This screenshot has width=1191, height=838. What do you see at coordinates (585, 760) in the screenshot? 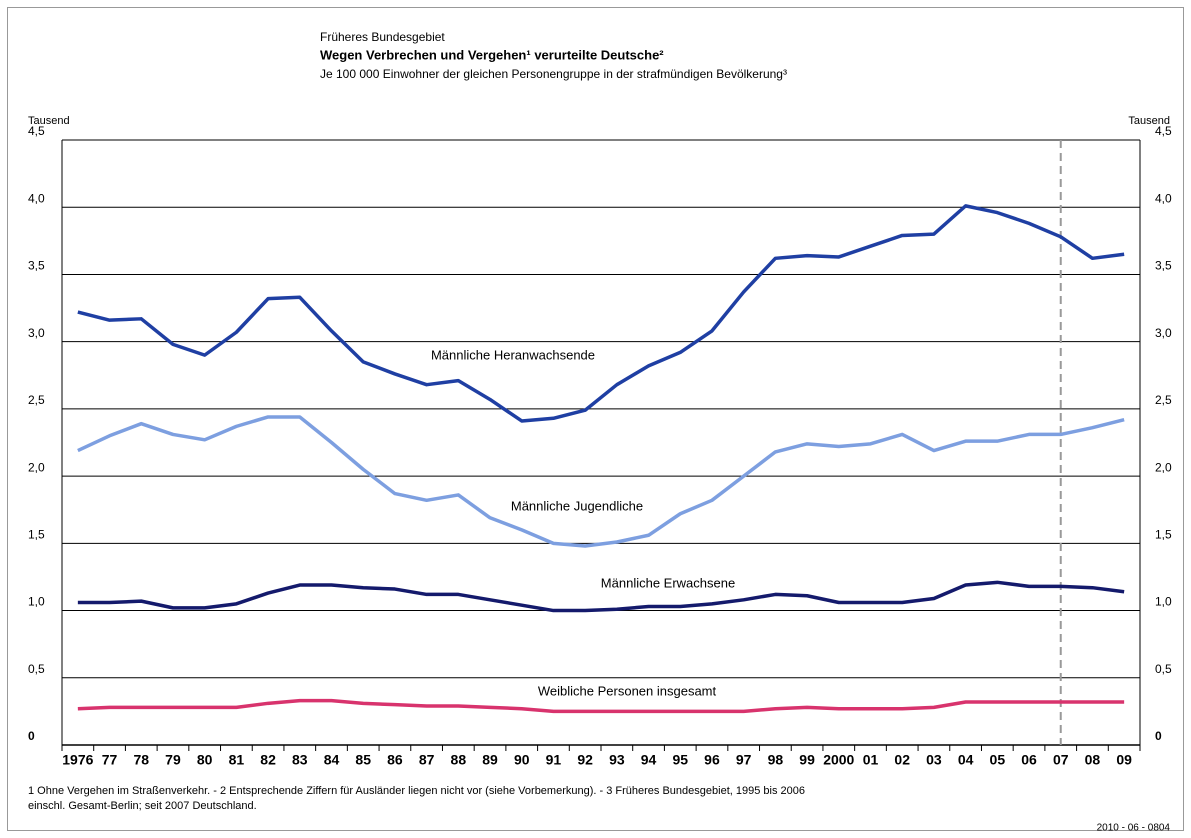
I see `x-tick-label: 92` at bounding box center [585, 760].